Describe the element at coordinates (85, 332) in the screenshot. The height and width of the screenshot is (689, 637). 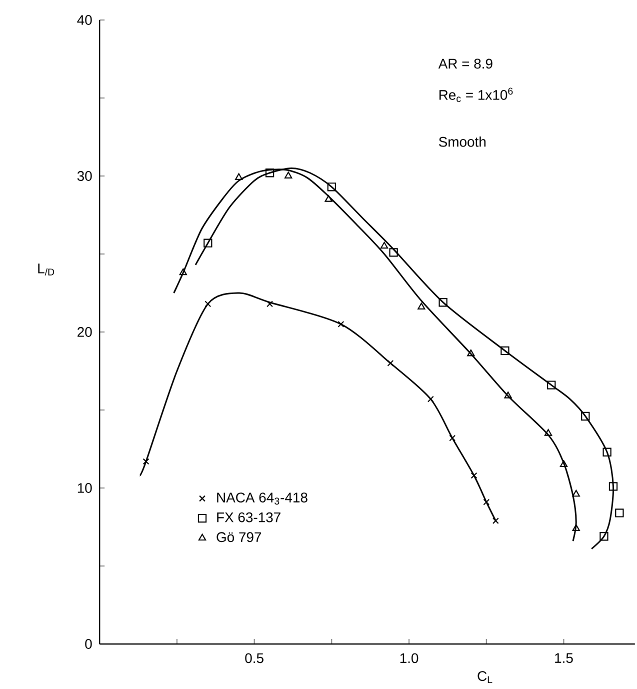
I see `y-tick-label: 20` at that location.